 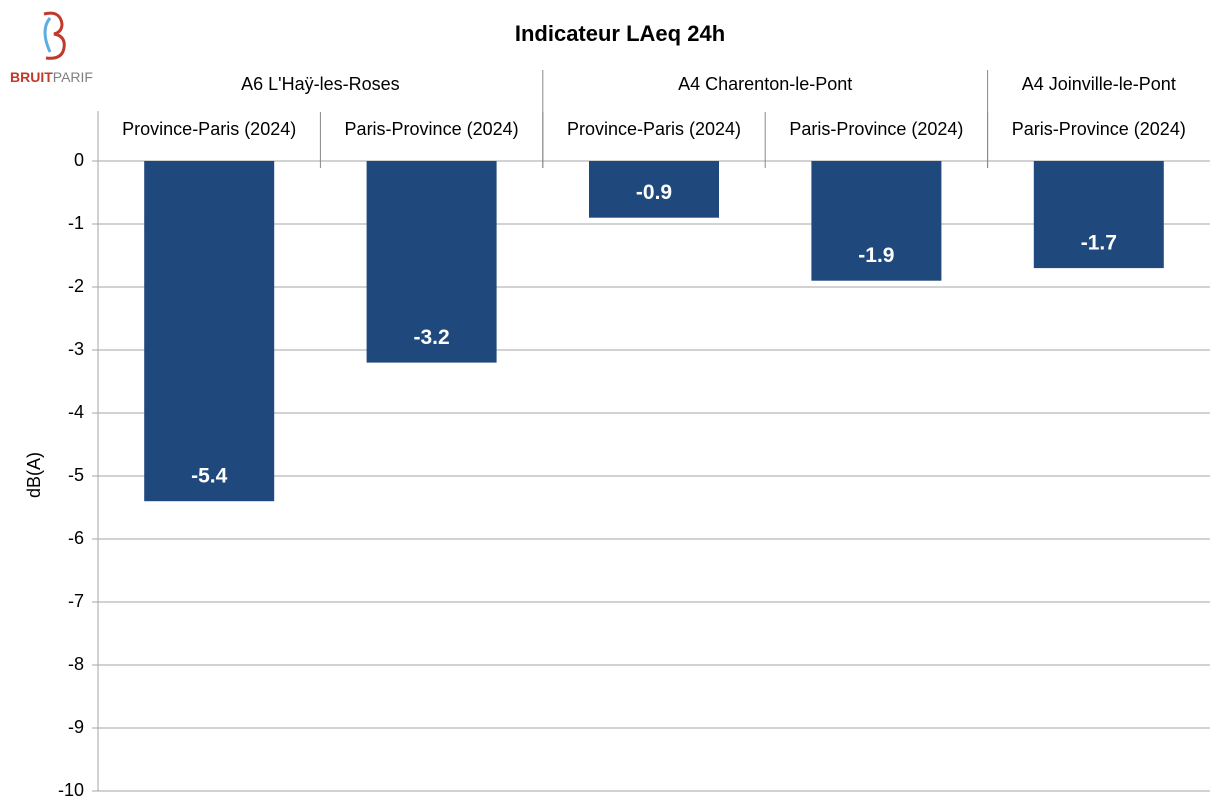 I want to click on group-label: A6 L'Haÿ-les-Roses, so click(x=320, y=84).